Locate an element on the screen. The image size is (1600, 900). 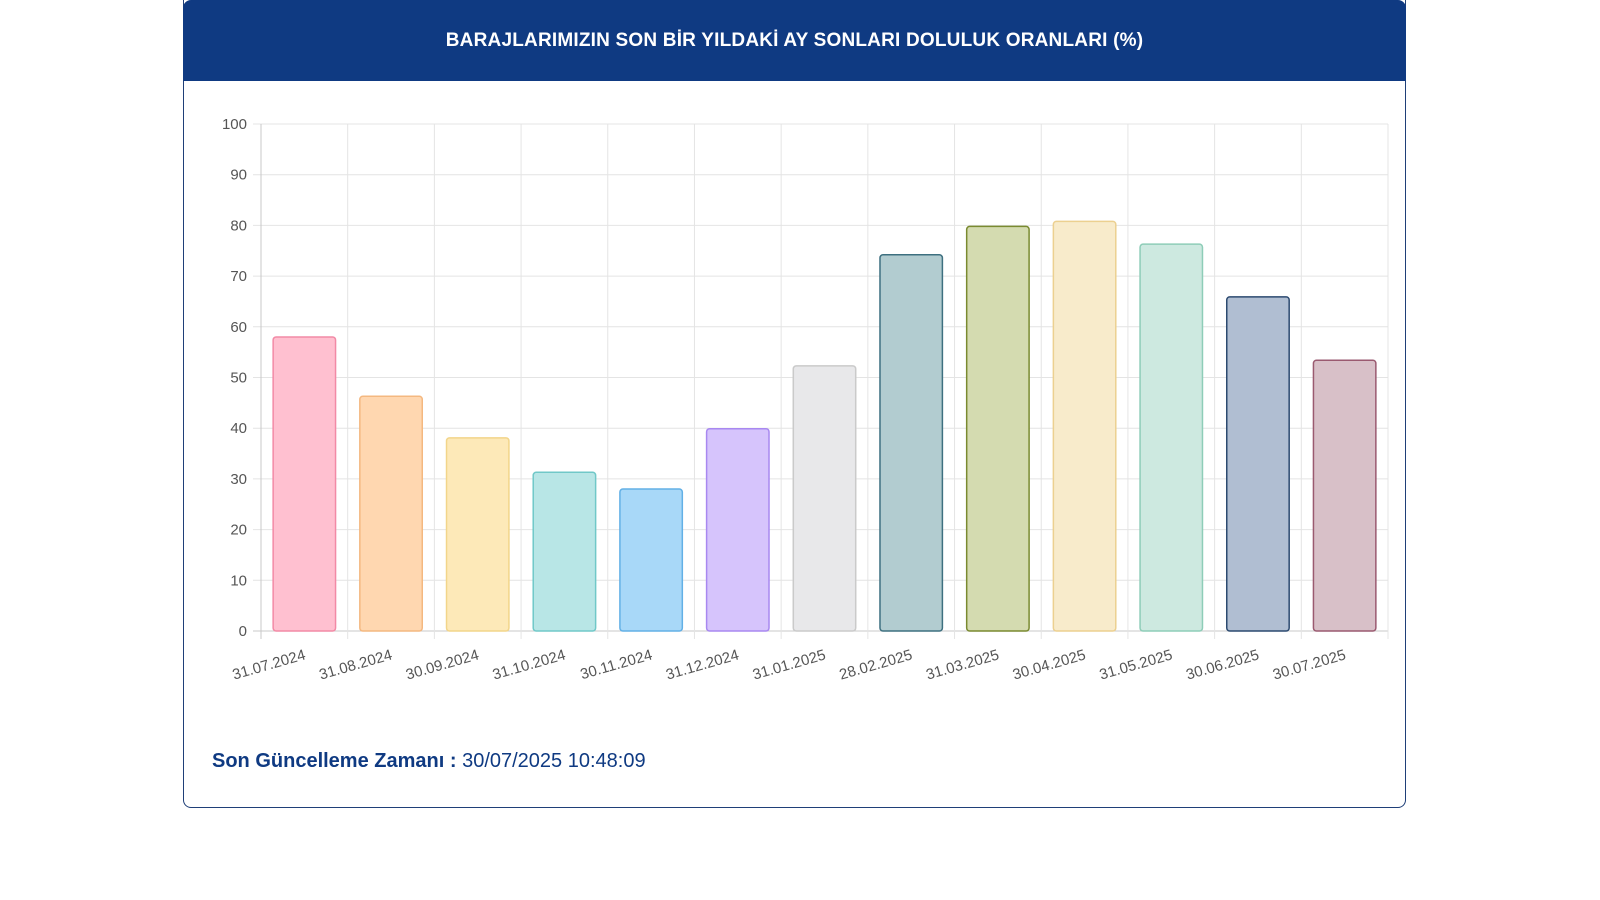
y-tick-label: 0 is located at coordinates (243, 631).